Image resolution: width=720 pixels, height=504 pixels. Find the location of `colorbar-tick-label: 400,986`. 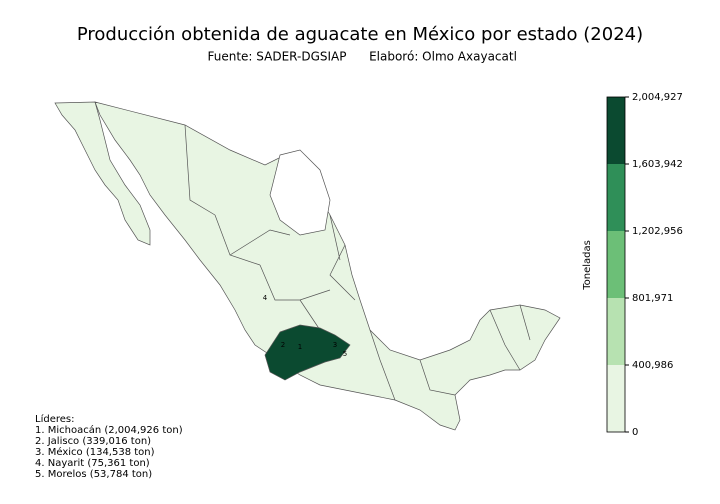

colorbar-tick-label: 400,986 is located at coordinates (652, 365).